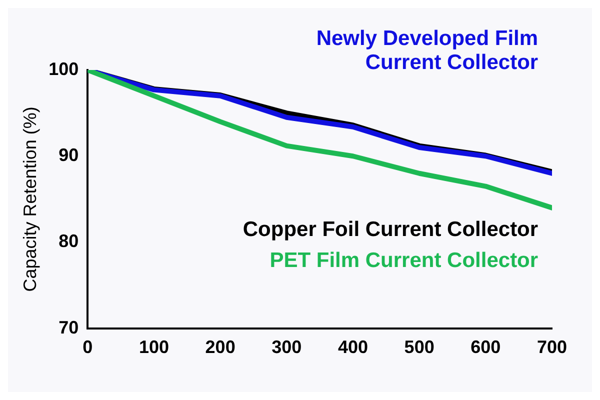 This screenshot has height=400, width=600. Describe the element at coordinates (390, 230) in the screenshot. I see `text: Copper Foil Current Collector` at that location.